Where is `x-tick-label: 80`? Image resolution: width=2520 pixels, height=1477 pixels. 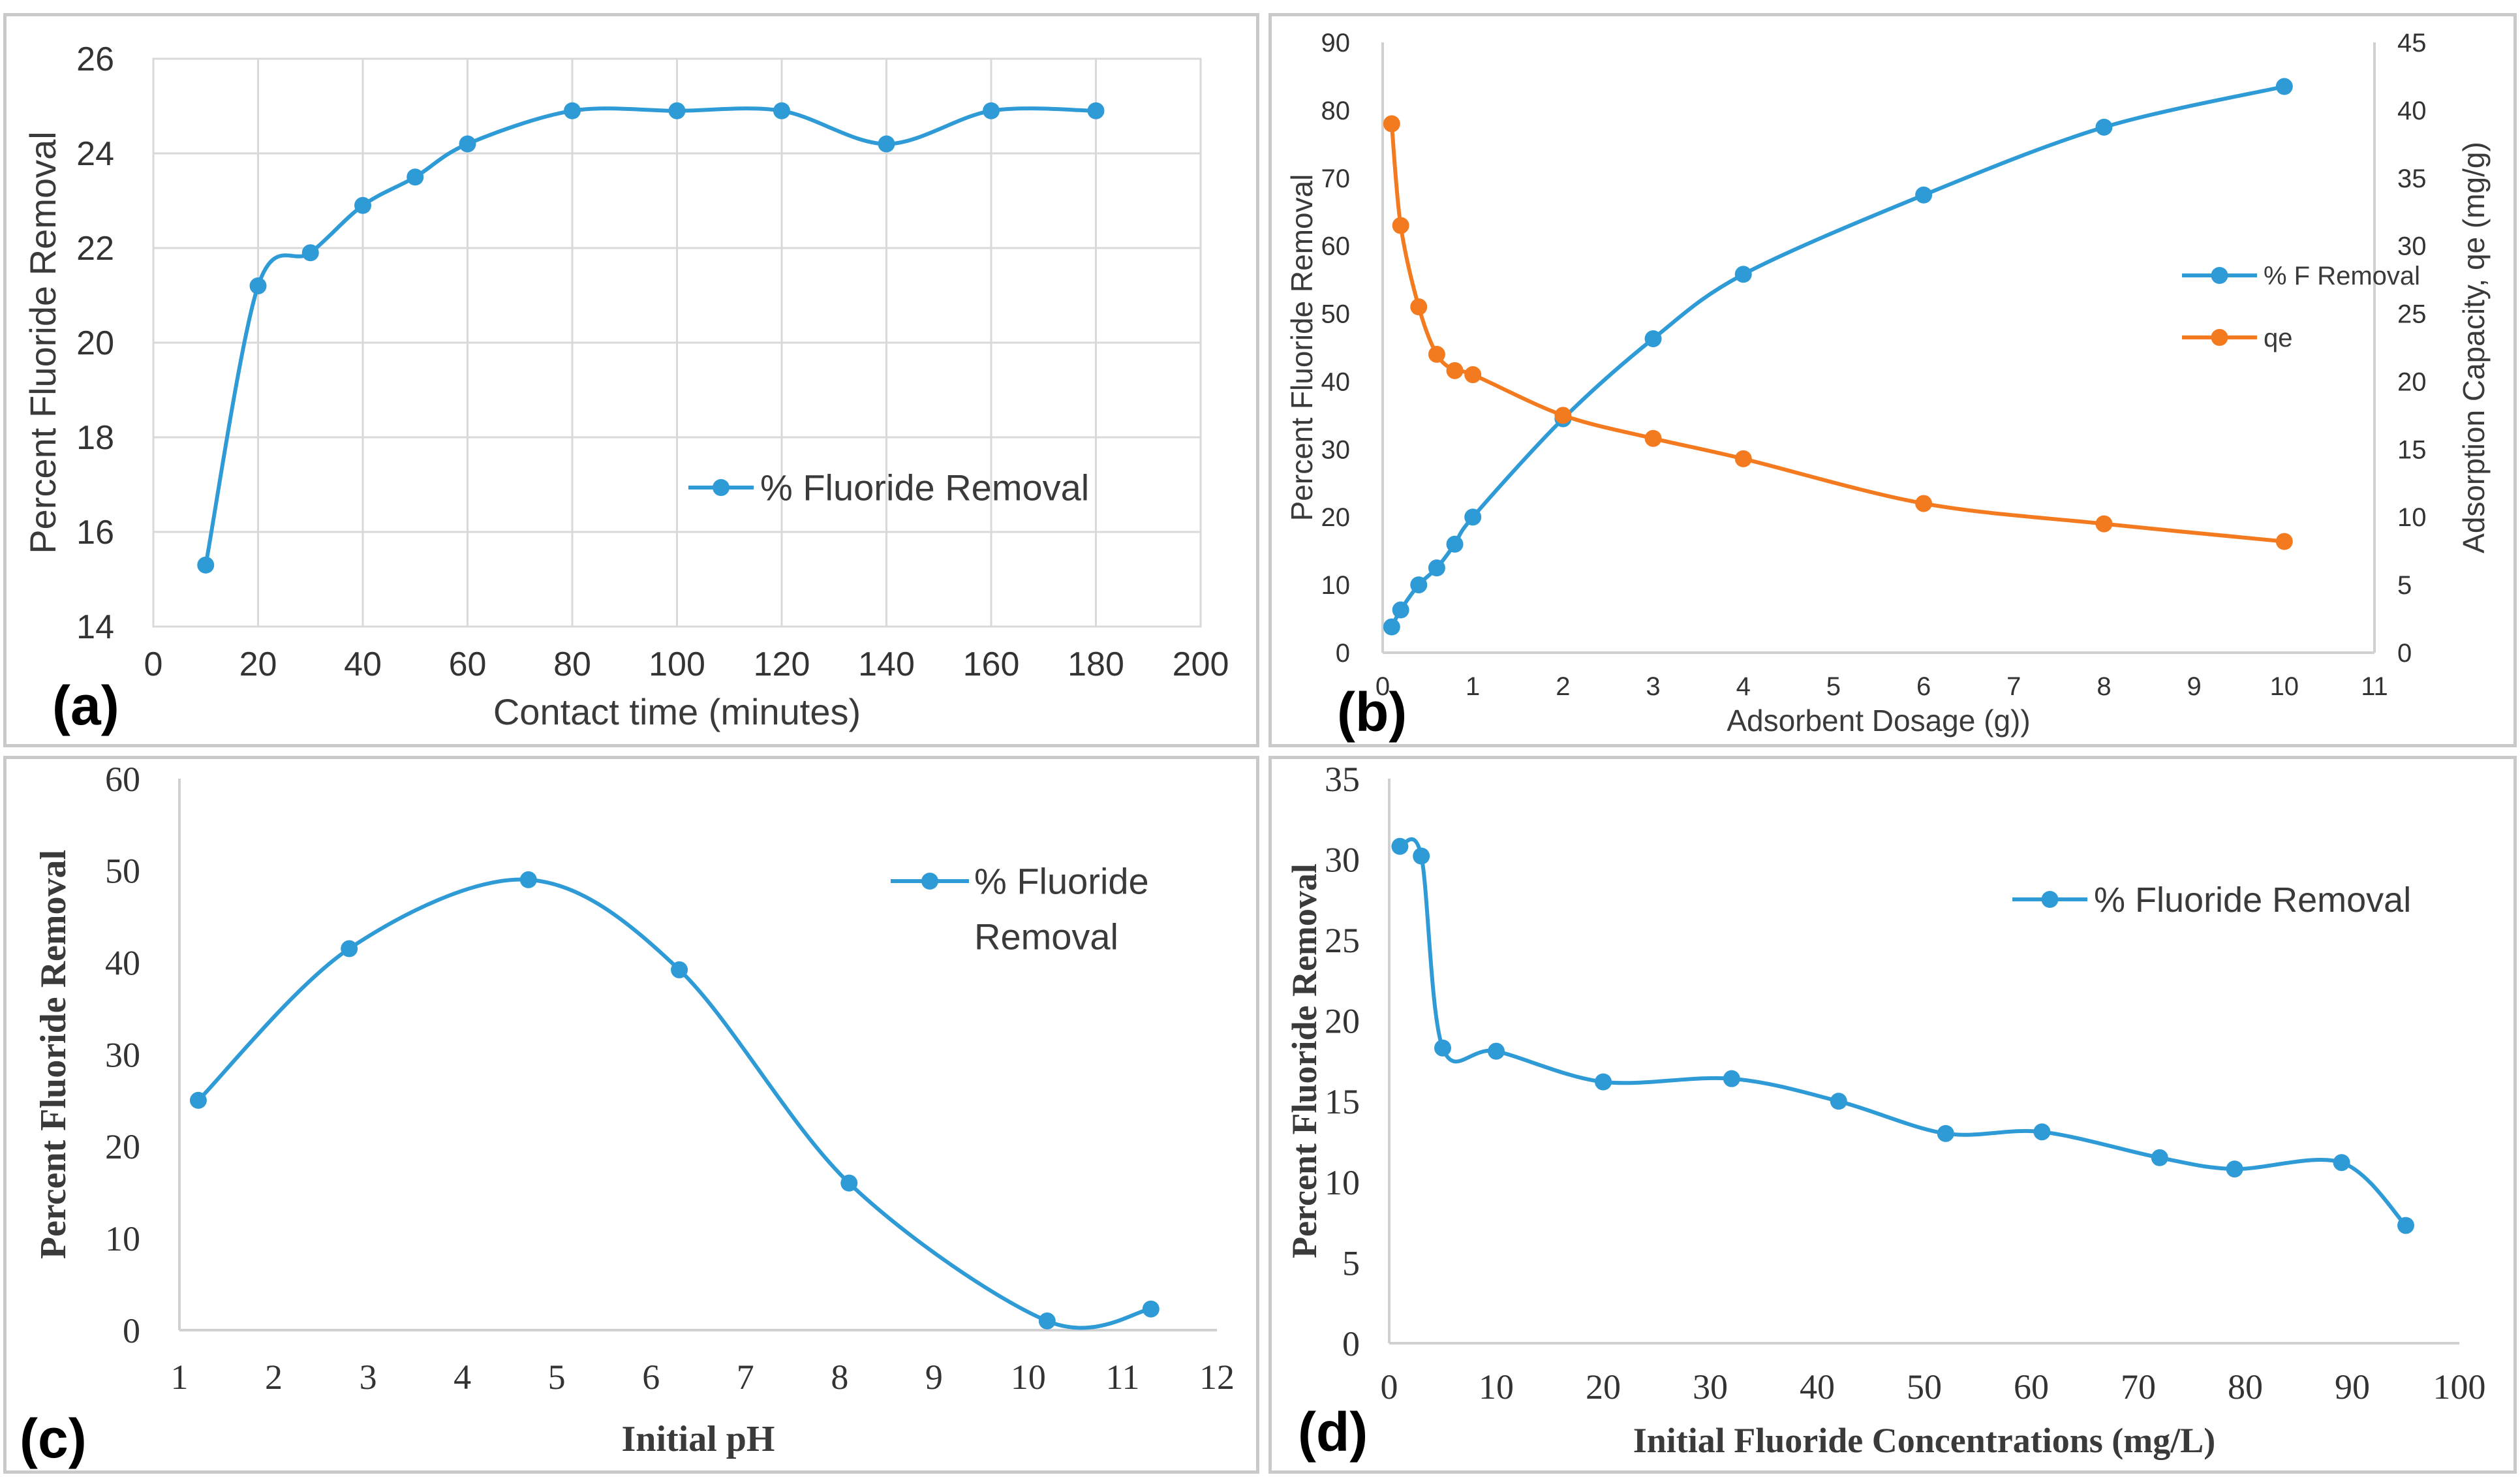 x-tick-label: 80 is located at coordinates (2245, 1387).